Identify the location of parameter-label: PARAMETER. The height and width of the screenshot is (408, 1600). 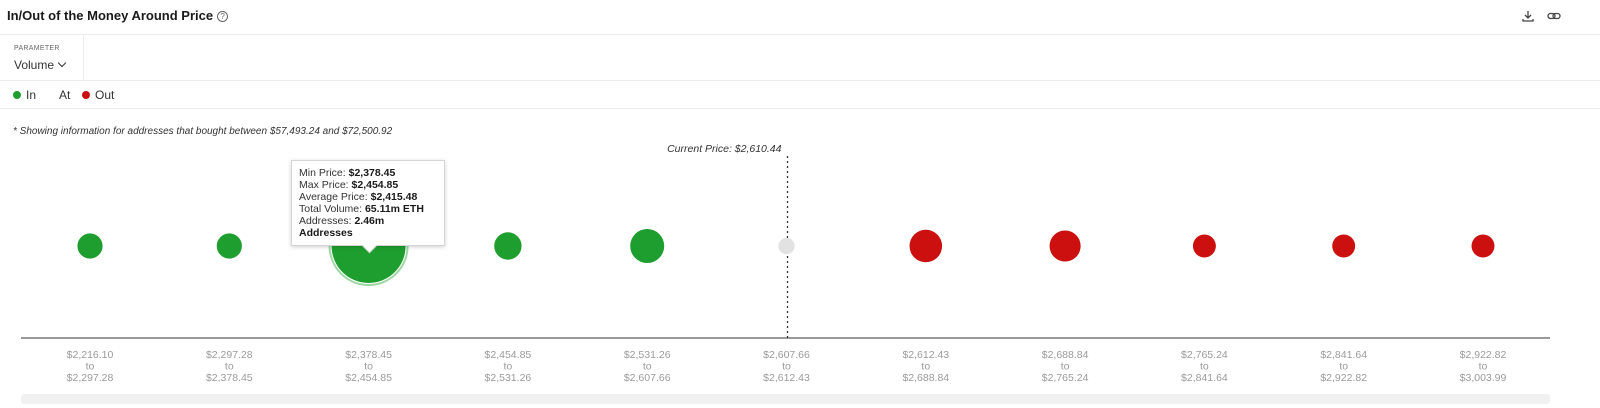
(37, 48).